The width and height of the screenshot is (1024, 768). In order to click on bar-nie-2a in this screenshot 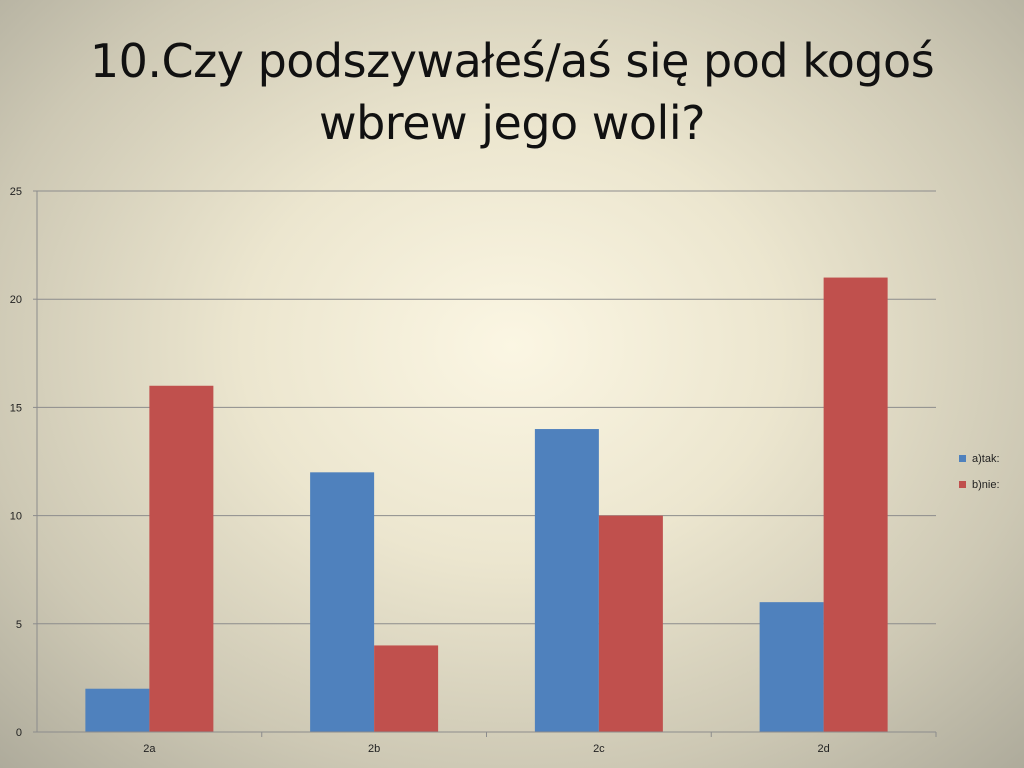, I will do `click(181, 558)`.